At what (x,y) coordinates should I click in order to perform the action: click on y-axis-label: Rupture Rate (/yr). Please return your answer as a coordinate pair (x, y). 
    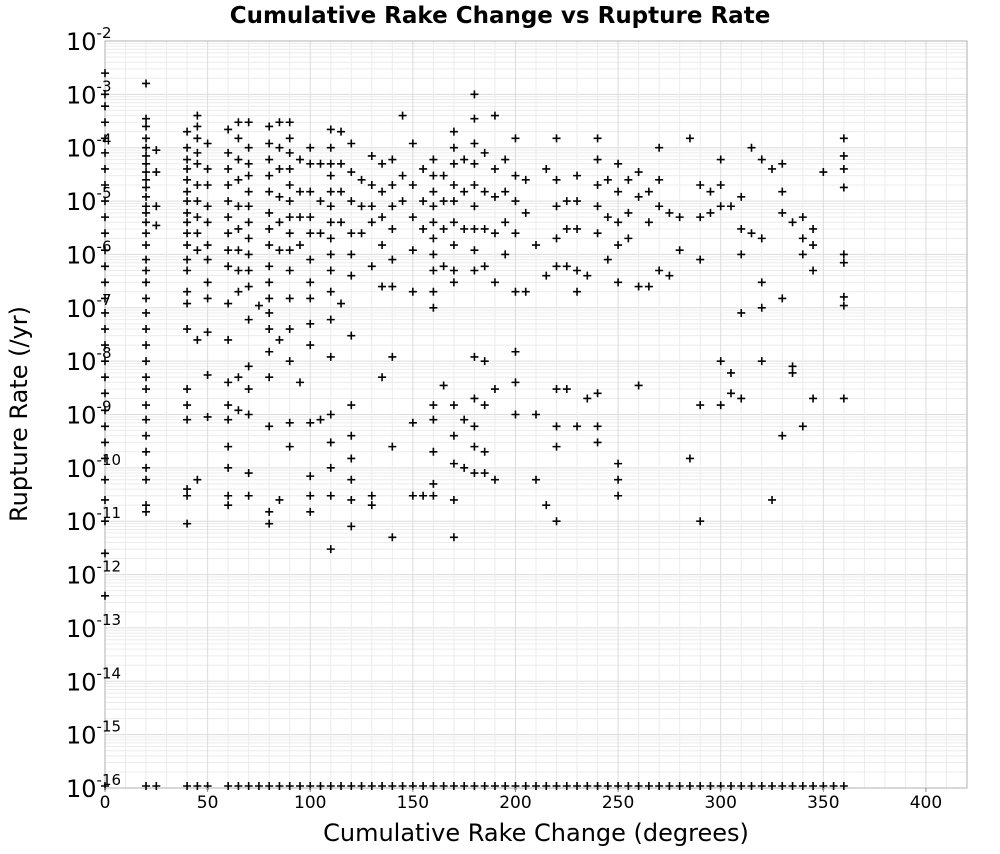
    Looking at the image, I should click on (19, 414).